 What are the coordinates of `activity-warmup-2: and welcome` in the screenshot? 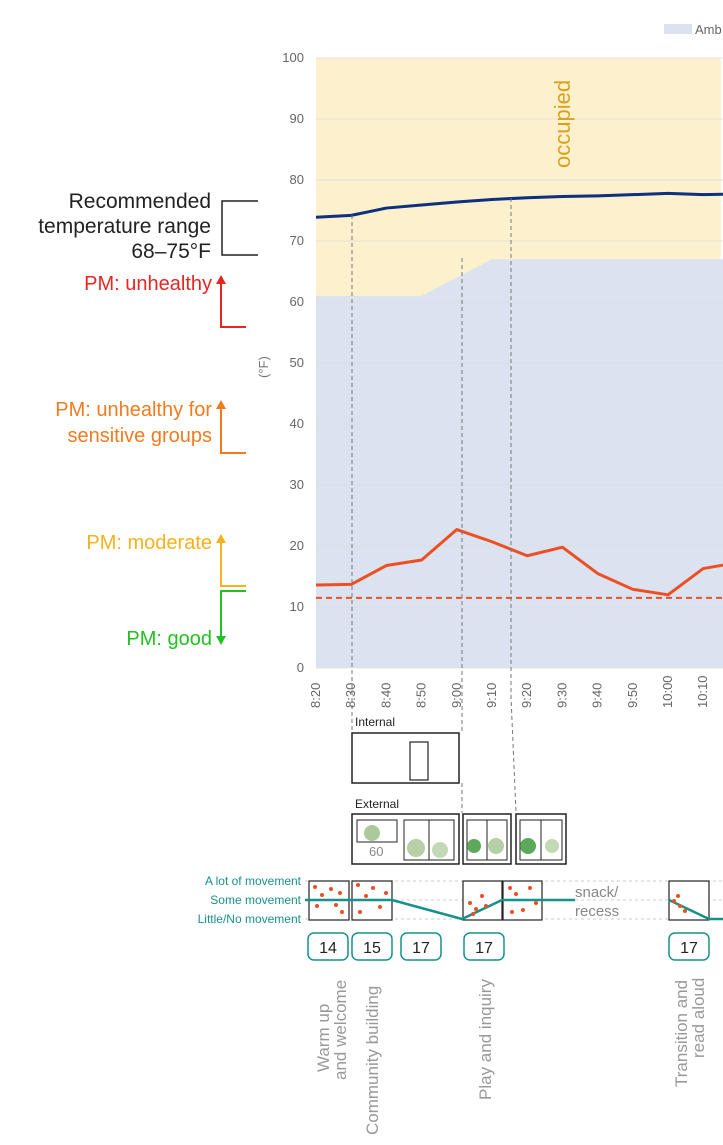 It's located at (340, 1030).